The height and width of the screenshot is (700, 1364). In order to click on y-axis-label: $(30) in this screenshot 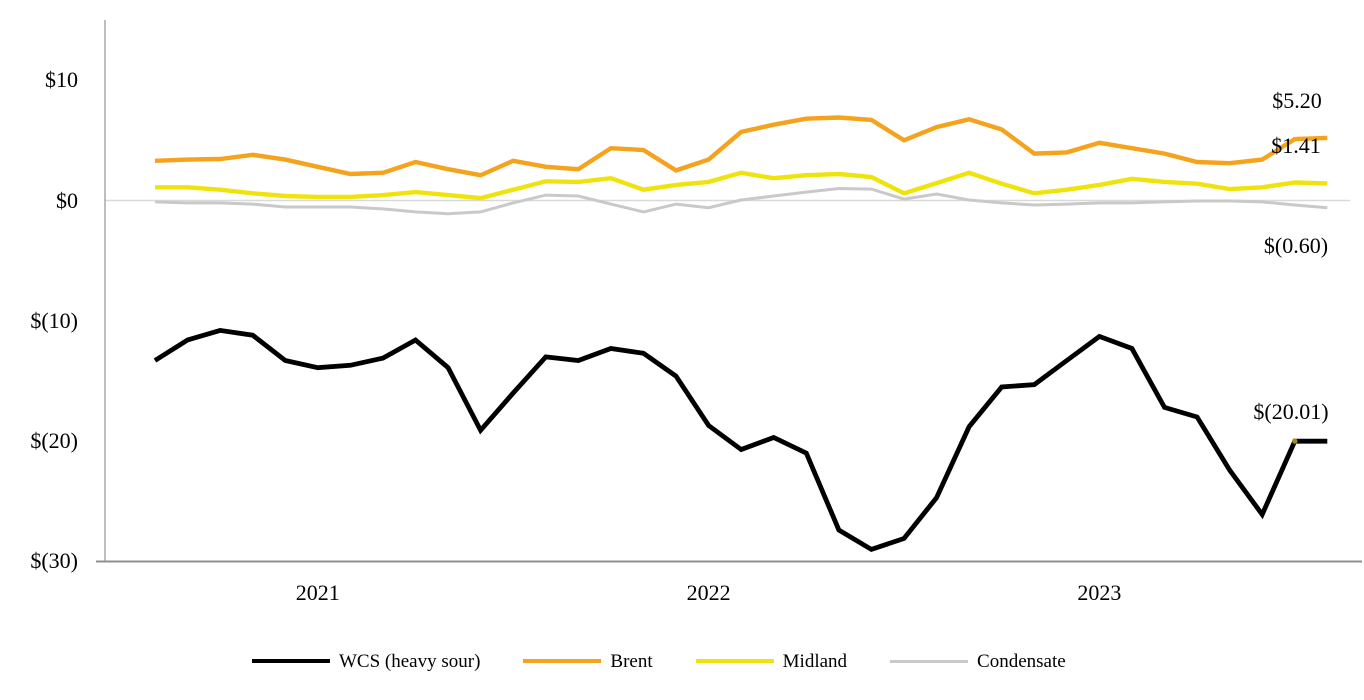, I will do `click(54, 561)`.